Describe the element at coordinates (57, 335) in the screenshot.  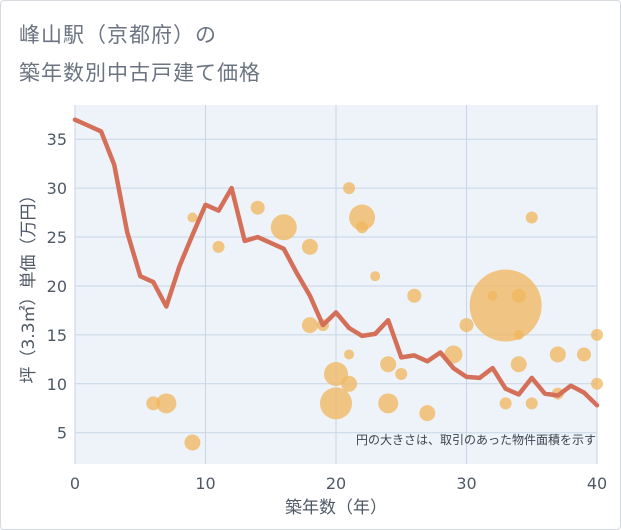
I see `y-tick-label: 15` at that location.